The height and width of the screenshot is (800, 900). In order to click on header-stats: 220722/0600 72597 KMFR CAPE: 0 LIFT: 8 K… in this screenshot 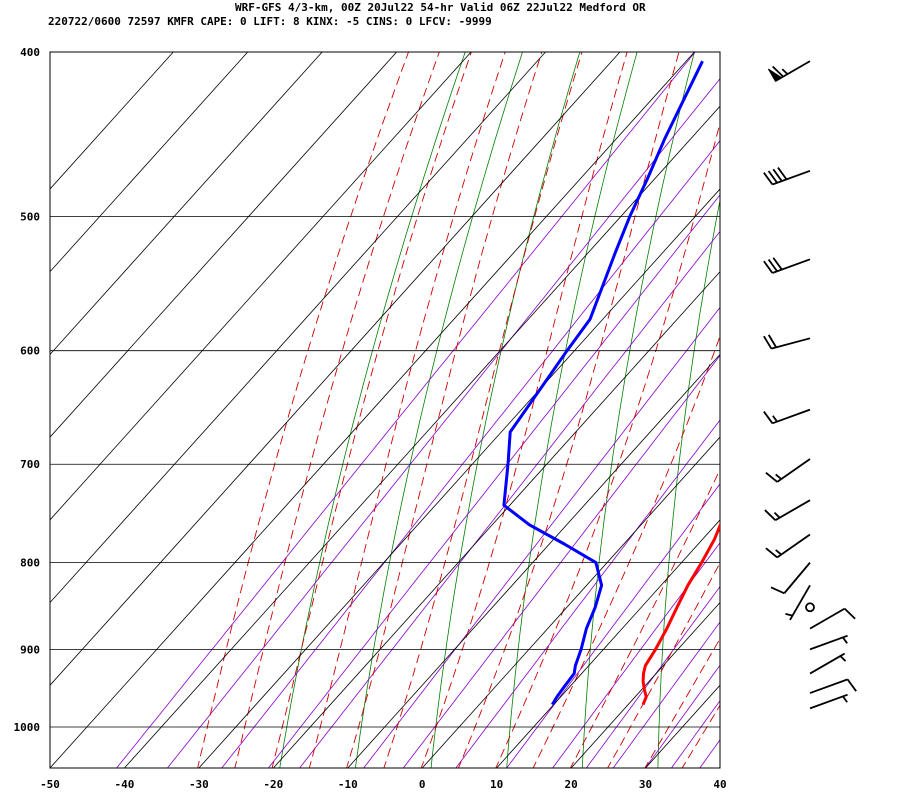, I will do `click(270, 21)`.